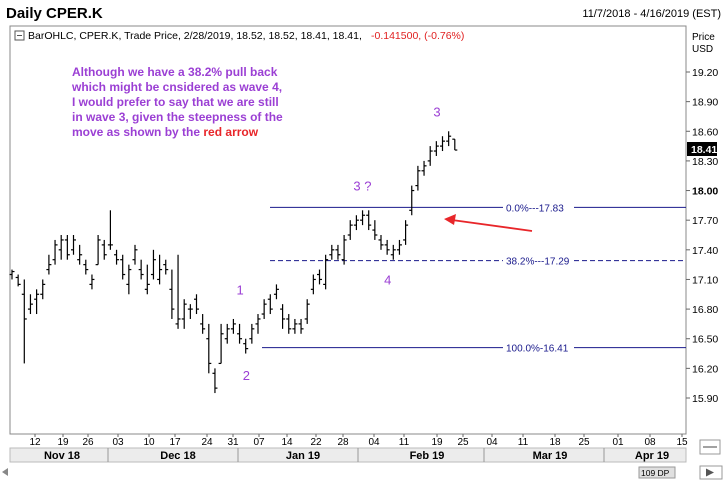  What do you see at coordinates (650, 442) in the screenshot?
I see `x-tick-label: 08` at bounding box center [650, 442].